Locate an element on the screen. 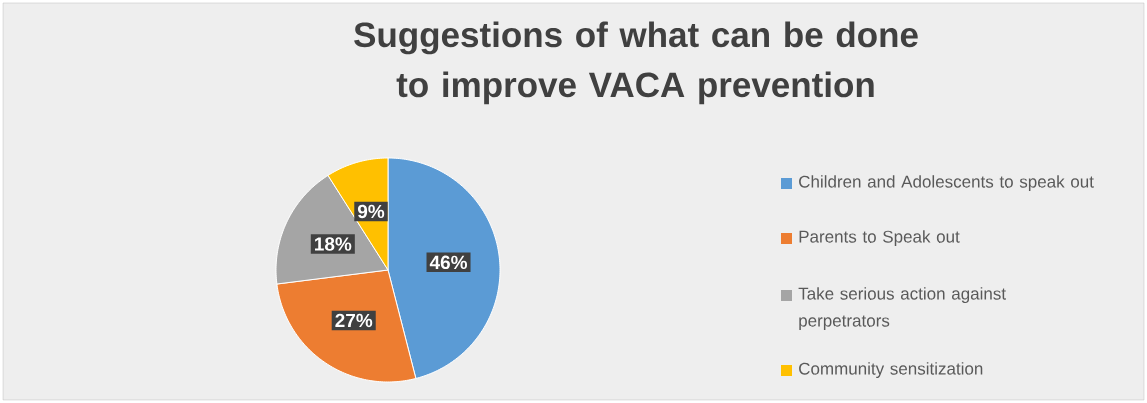 This screenshot has width=1147, height=403. data-label: 27% is located at coordinates (354, 320).